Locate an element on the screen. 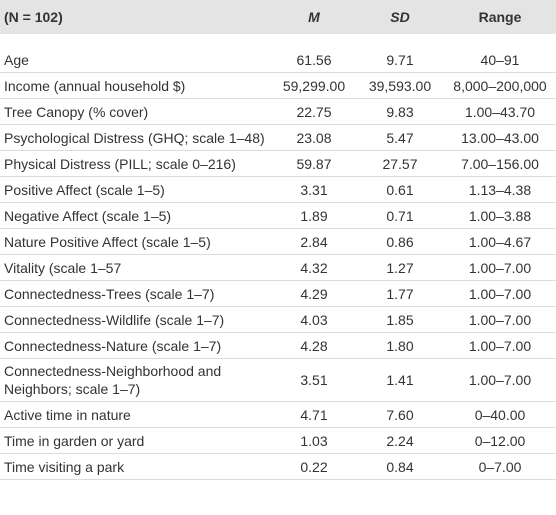  value-cell: 1.00–4.67 is located at coordinates (500, 241).